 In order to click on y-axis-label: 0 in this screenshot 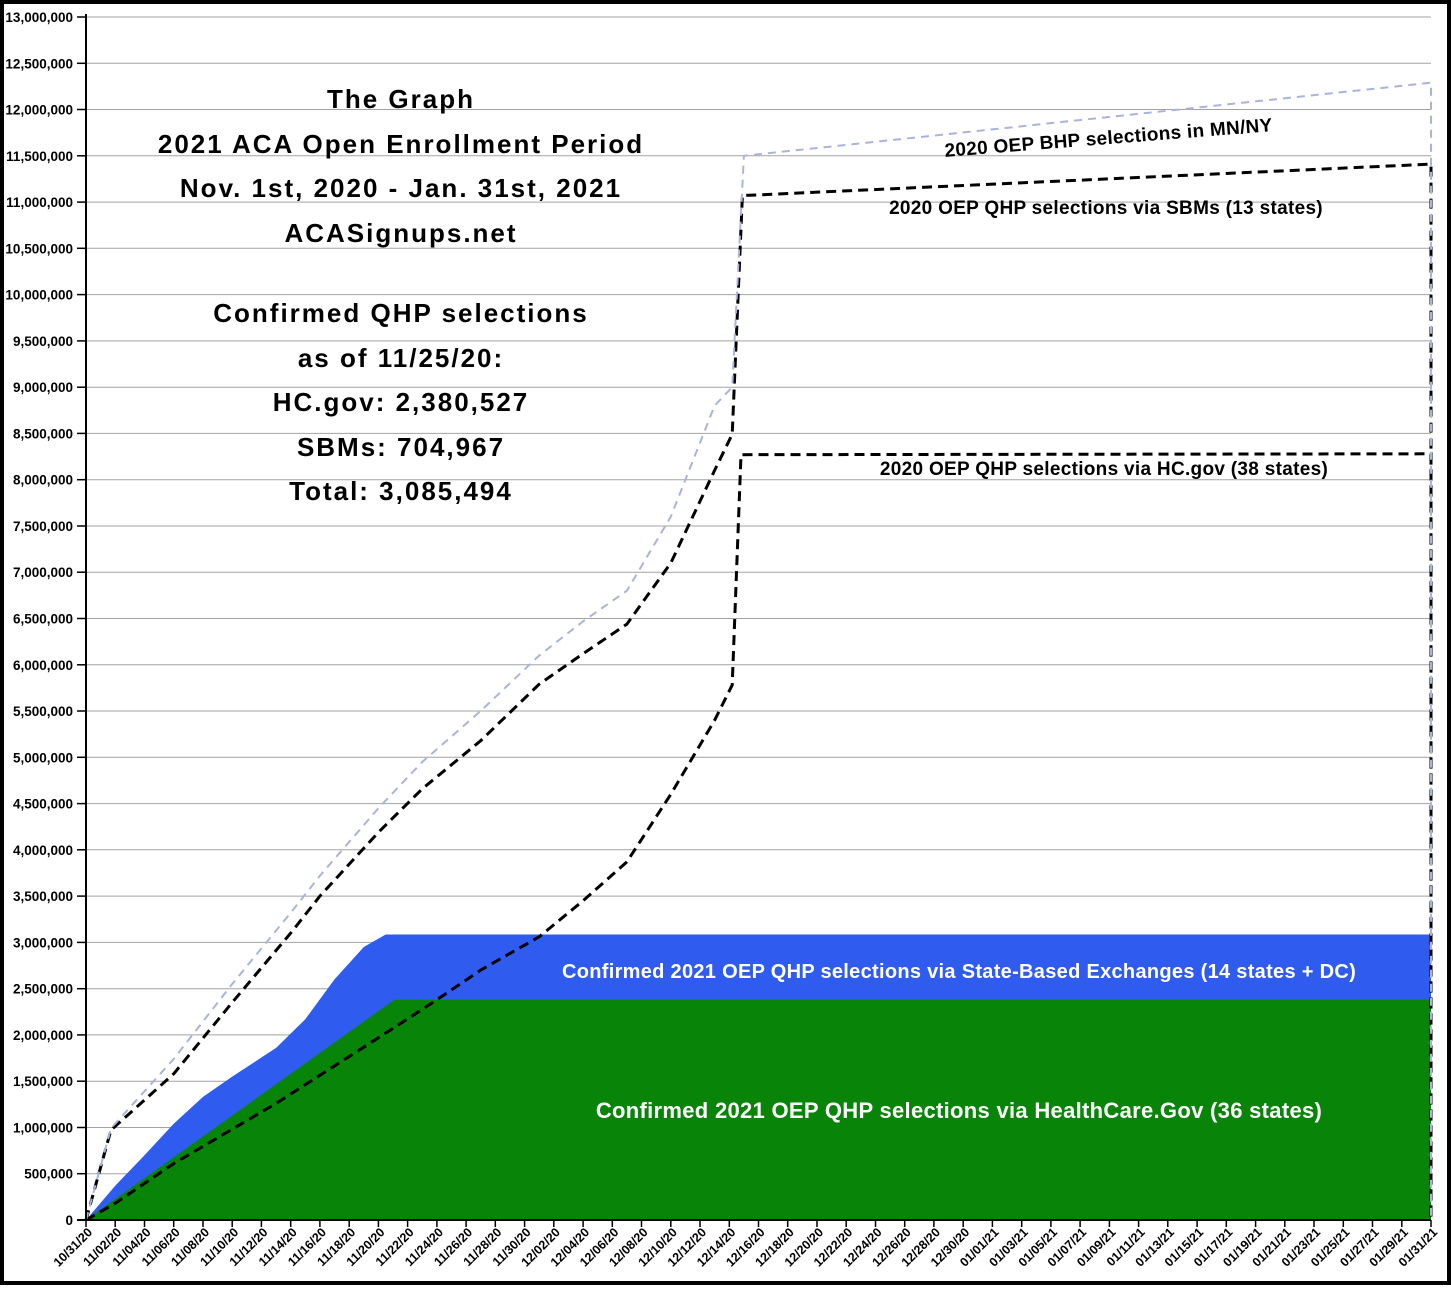, I will do `click(69, 1220)`.